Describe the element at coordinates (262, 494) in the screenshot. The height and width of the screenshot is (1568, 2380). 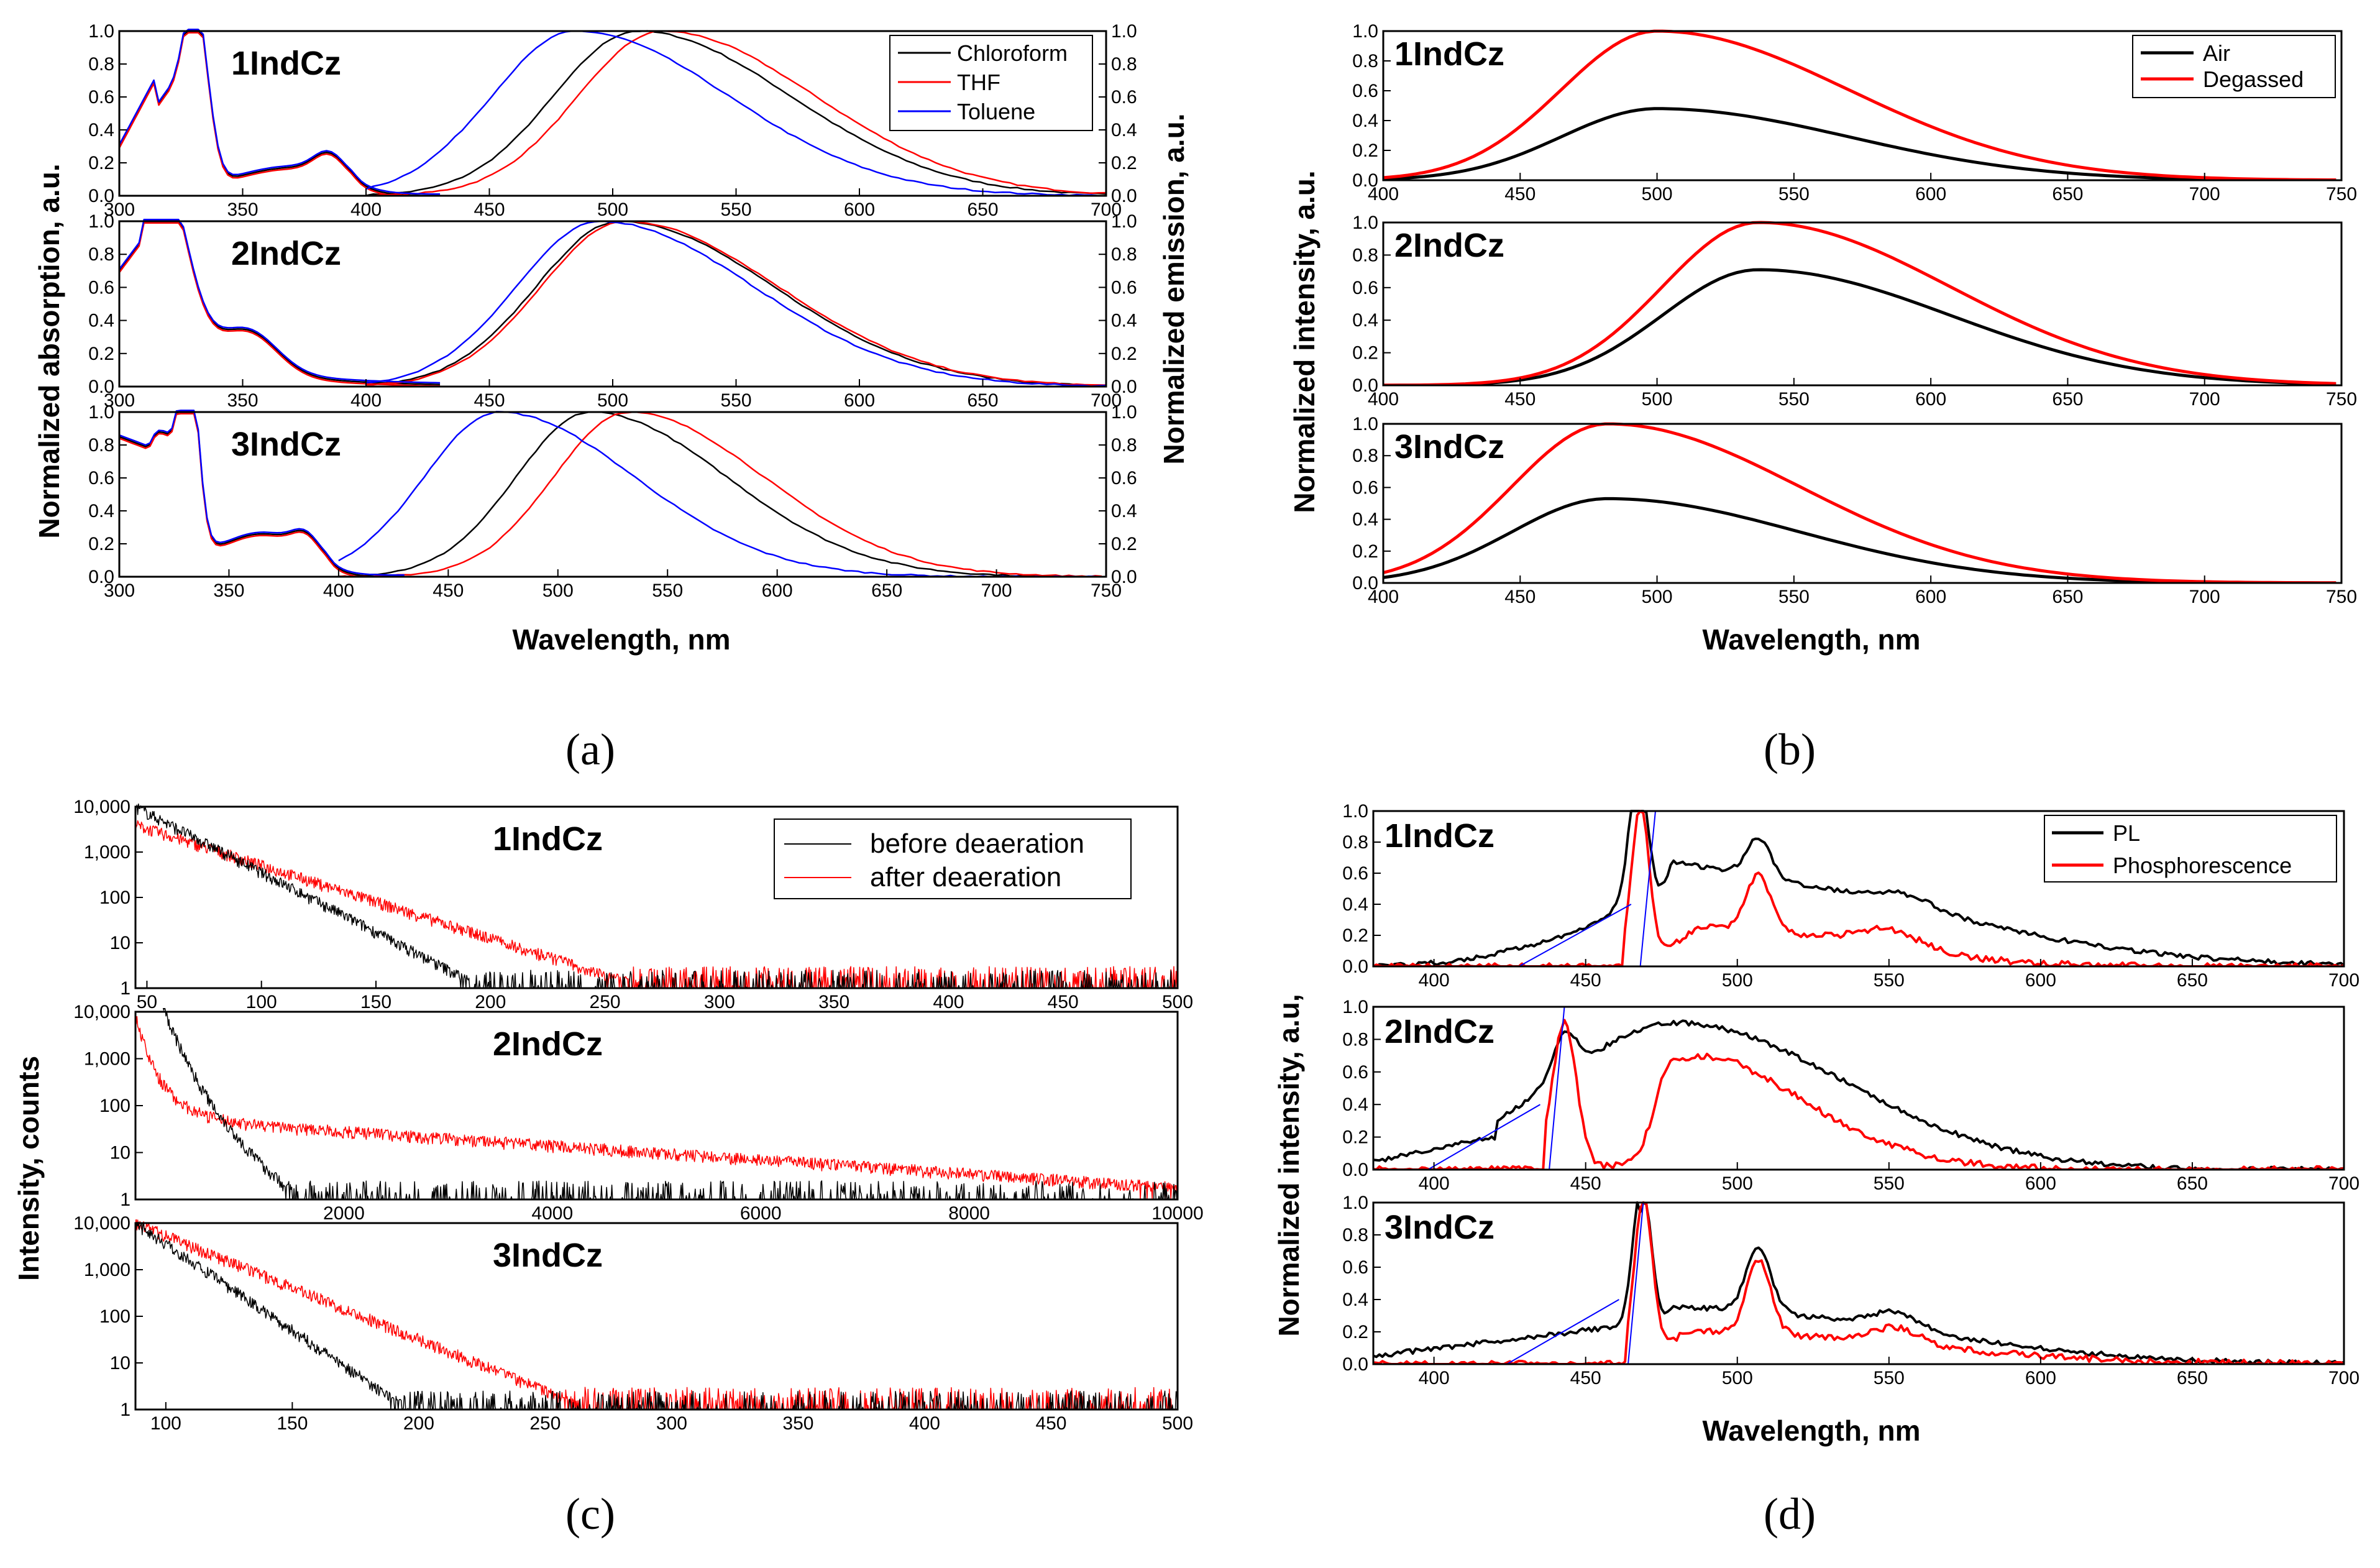
I see `a-abs-chloroform` at that location.